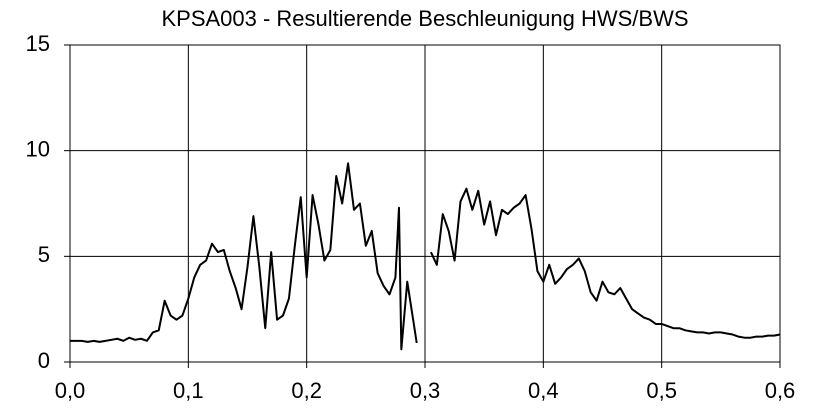 The width and height of the screenshot is (813, 420). What do you see at coordinates (70, 390) in the screenshot?
I see `x-tick-label: 0,0` at bounding box center [70, 390].